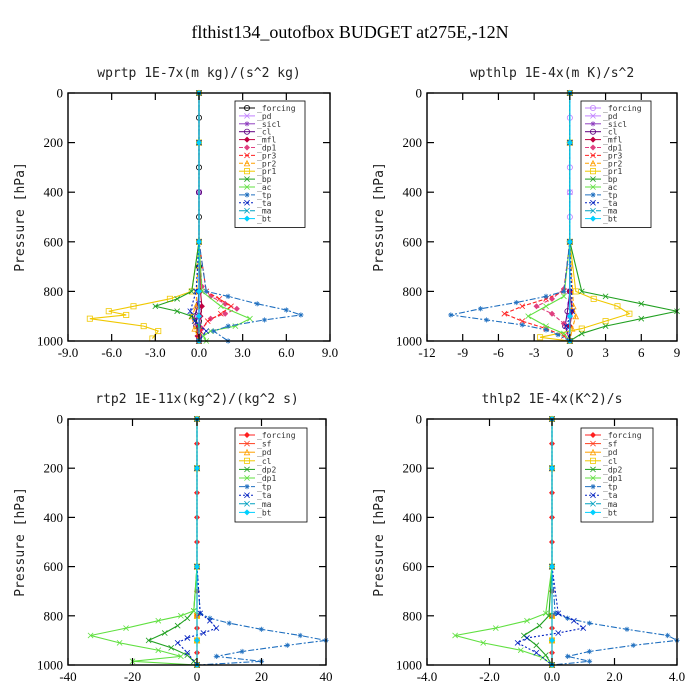  I want to click on series-line-pr3, so click(536, 217).